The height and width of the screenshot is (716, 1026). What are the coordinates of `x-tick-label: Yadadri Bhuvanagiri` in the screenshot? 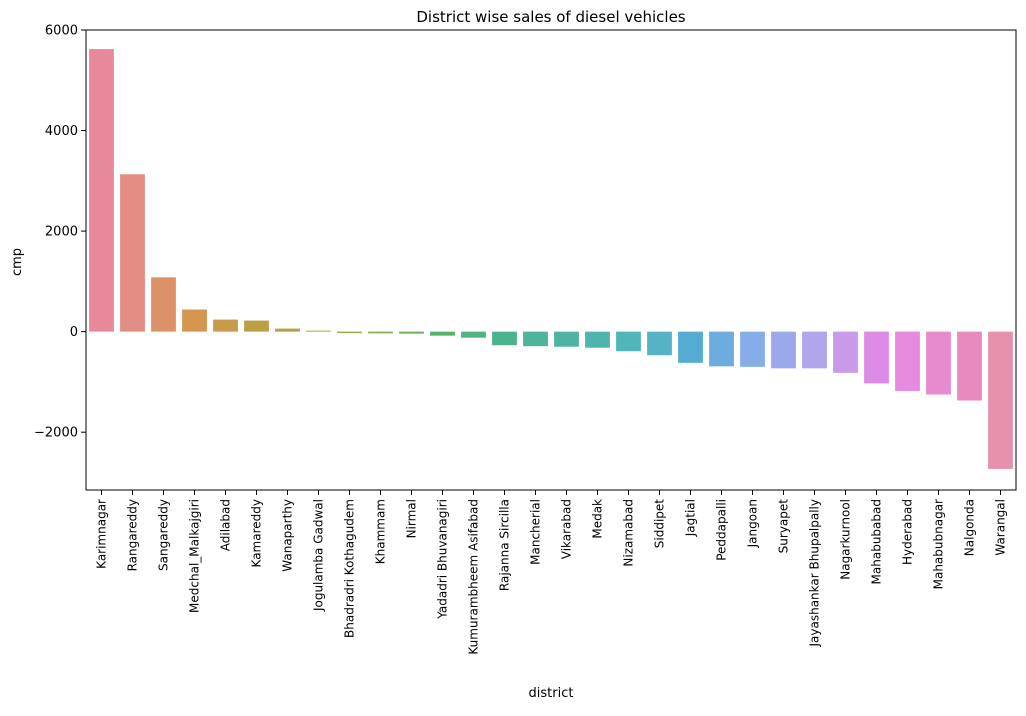 It's located at (443, 559).